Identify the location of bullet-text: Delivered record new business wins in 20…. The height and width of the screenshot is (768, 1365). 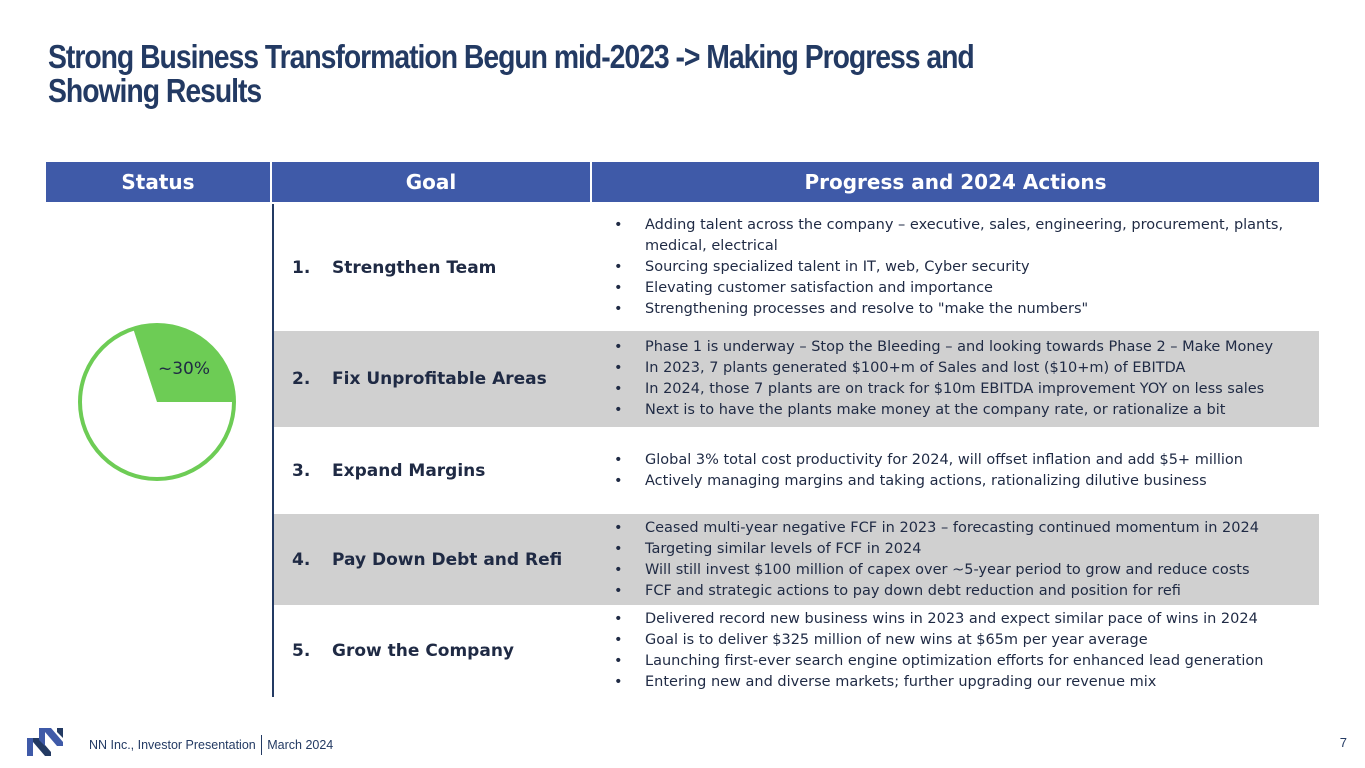
(951, 619).